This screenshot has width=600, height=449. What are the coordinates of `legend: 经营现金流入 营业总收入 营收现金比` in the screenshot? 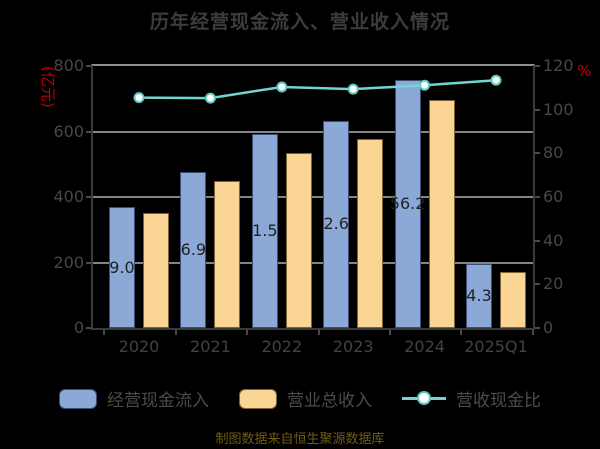 It's located at (300, 398).